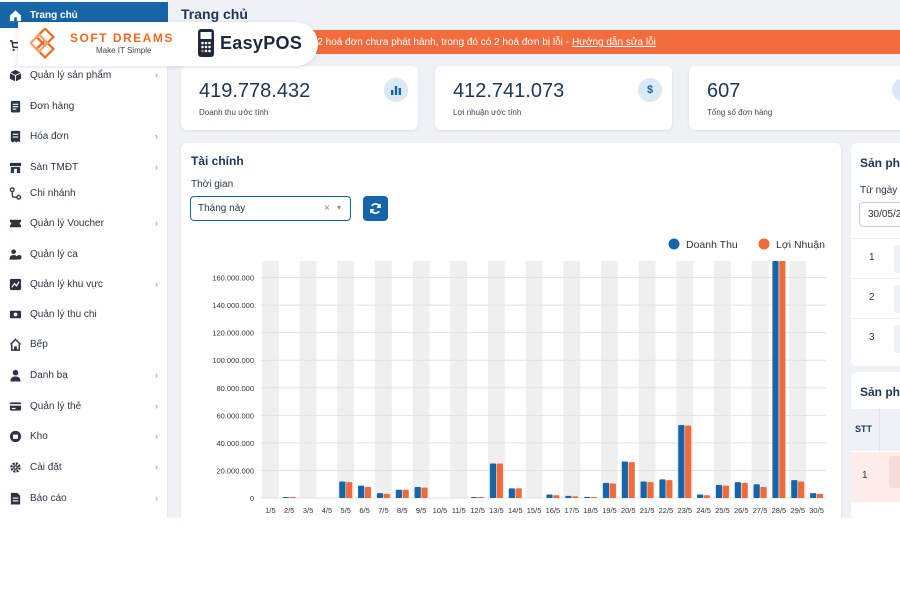 This screenshot has width=900, height=600. What do you see at coordinates (15, 344) in the screenshot?
I see `kitchen-icon` at bounding box center [15, 344].